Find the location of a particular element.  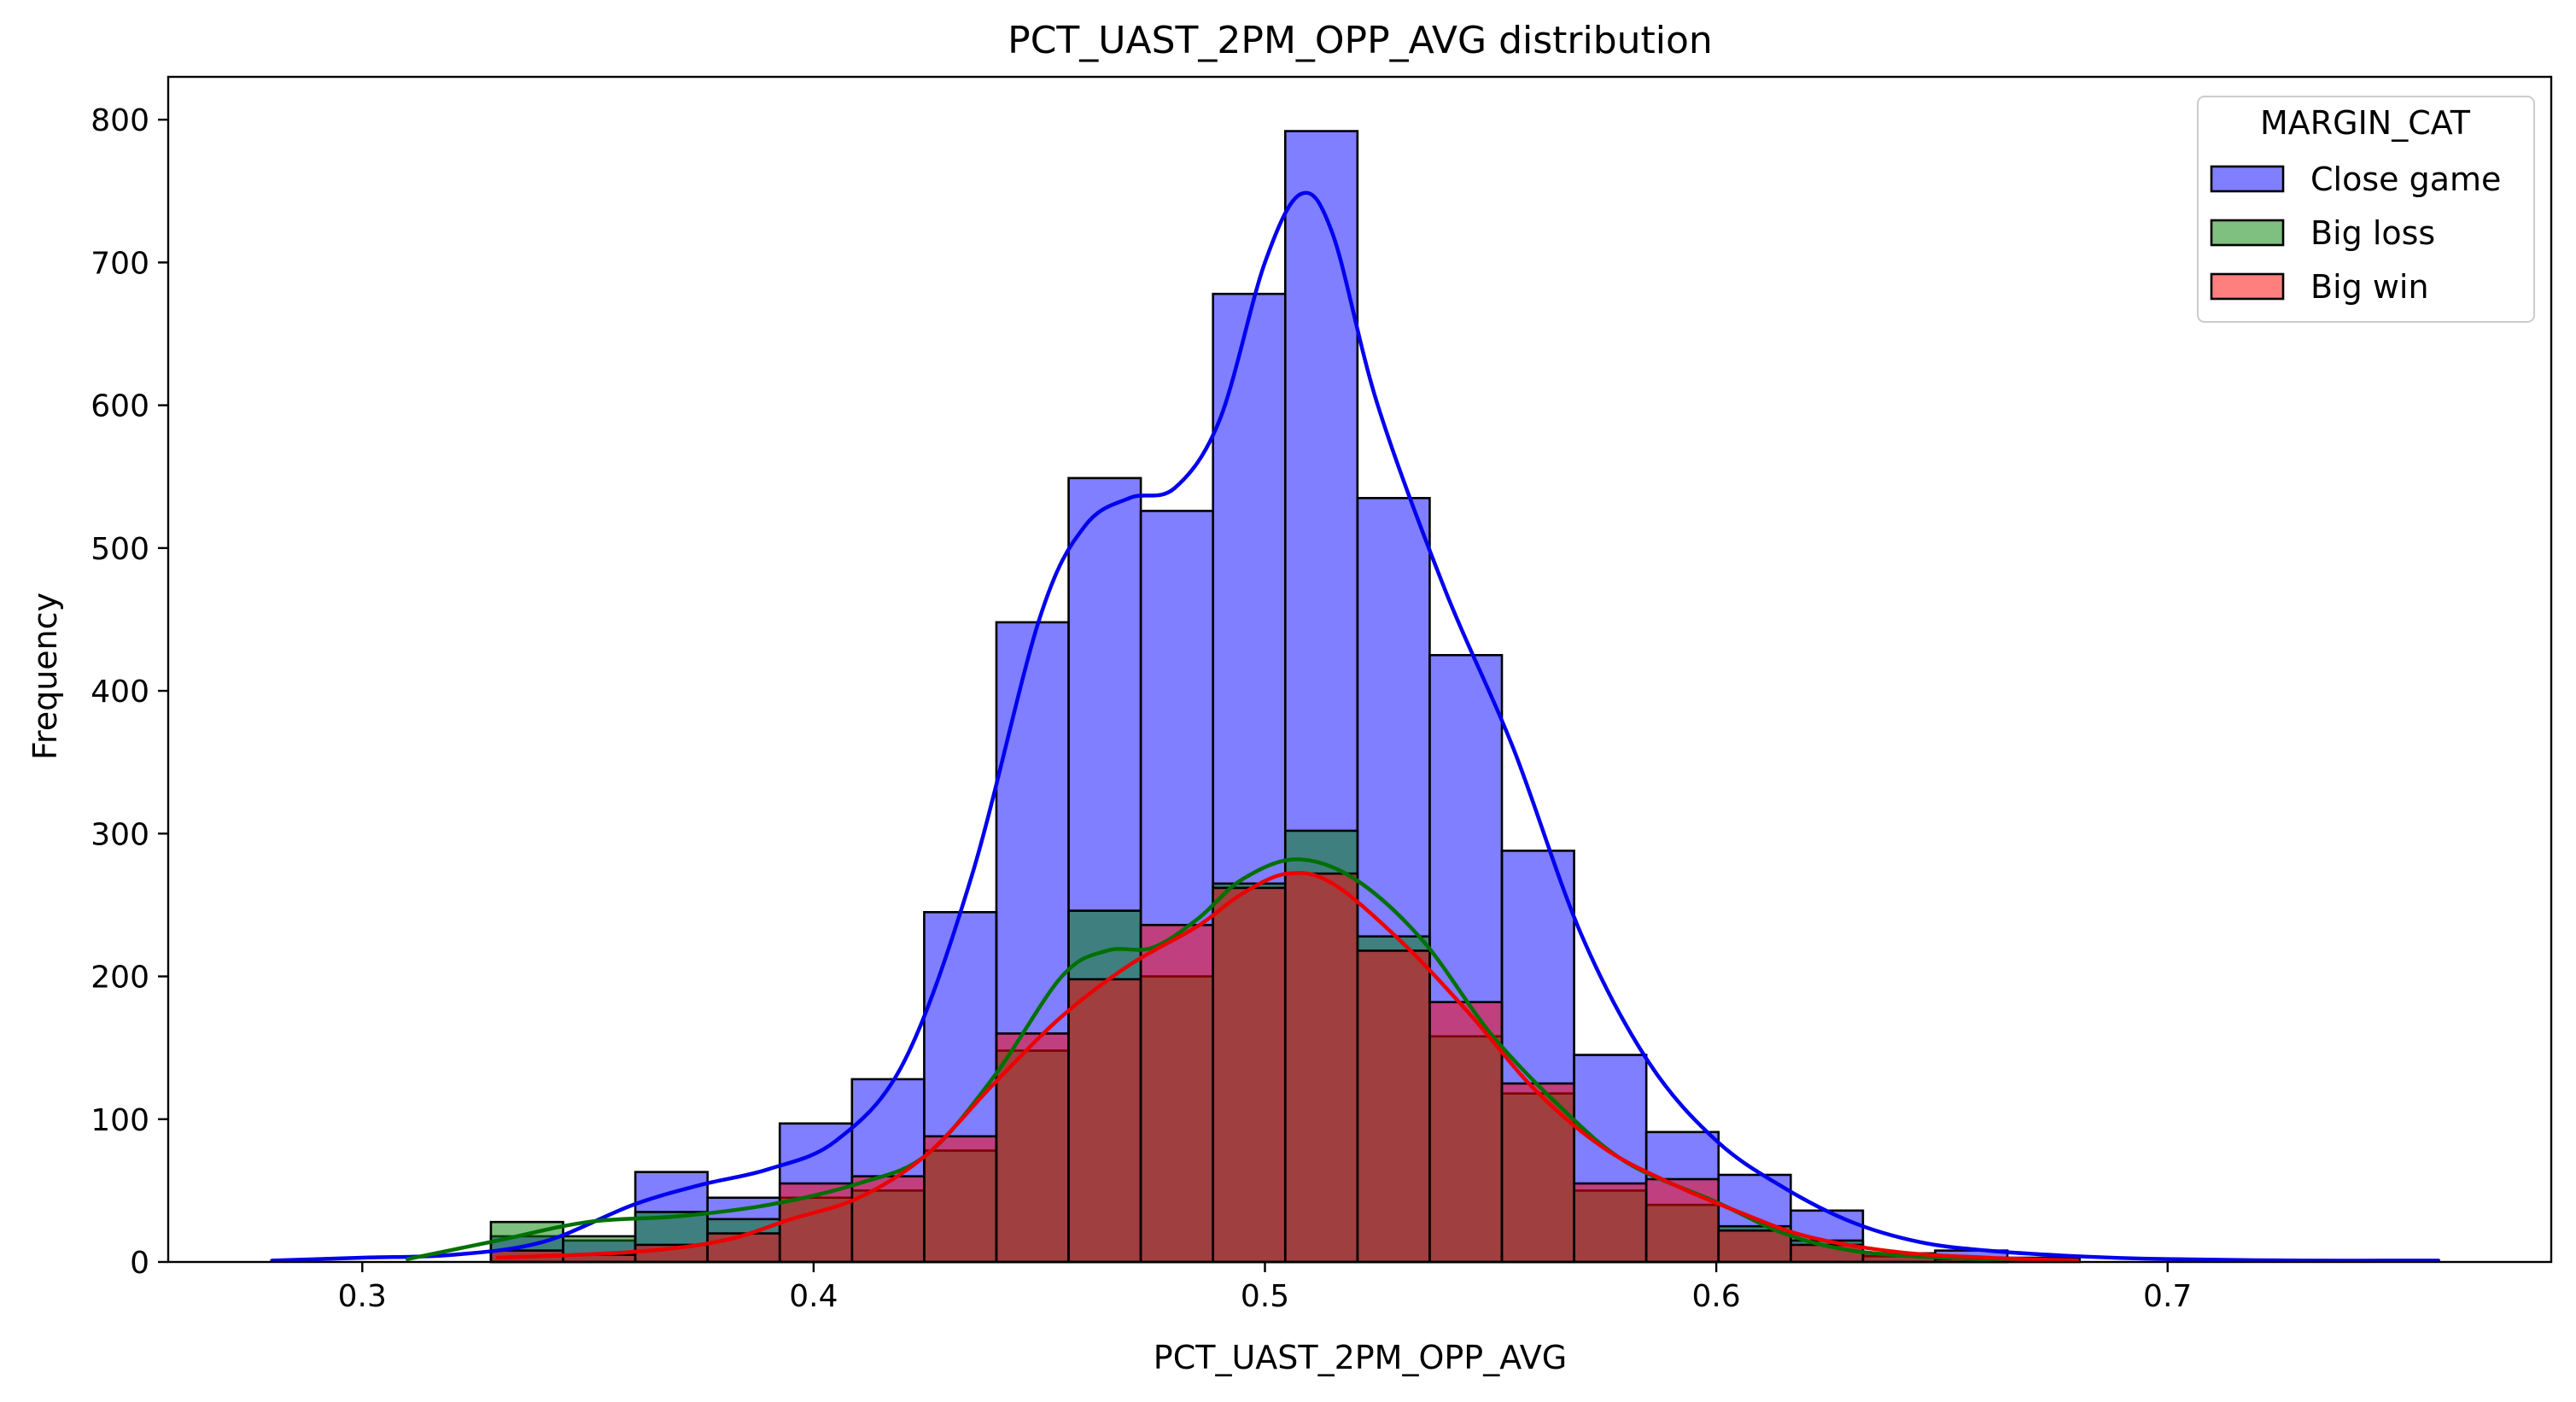

x-tick-label: 0.5 is located at coordinates (1265, 1297).